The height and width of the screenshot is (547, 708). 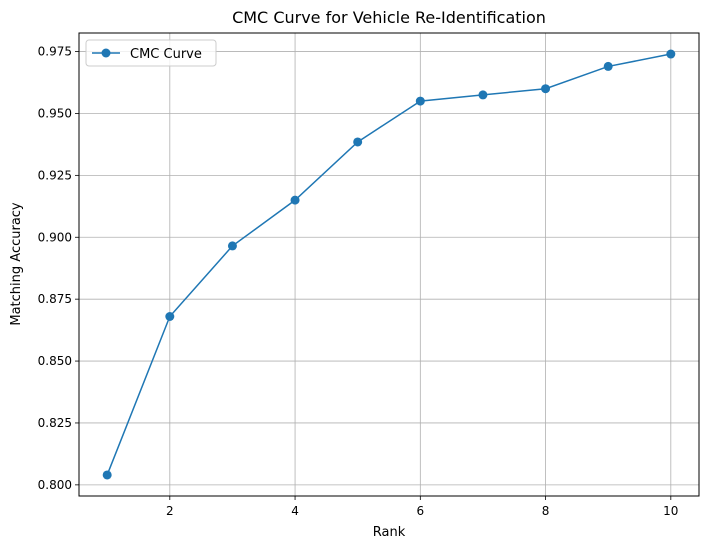 What do you see at coordinates (295, 511) in the screenshot?
I see `x-tick-label: 4` at bounding box center [295, 511].